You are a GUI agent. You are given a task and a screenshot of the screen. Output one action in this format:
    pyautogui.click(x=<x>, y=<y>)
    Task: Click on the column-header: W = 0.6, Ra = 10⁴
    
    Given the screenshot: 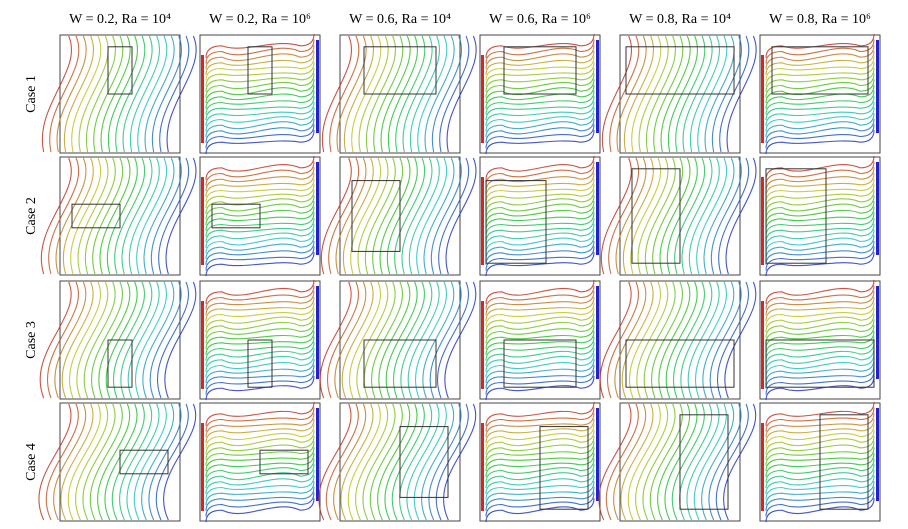 What is the action you would take?
    pyautogui.click(x=400, y=19)
    